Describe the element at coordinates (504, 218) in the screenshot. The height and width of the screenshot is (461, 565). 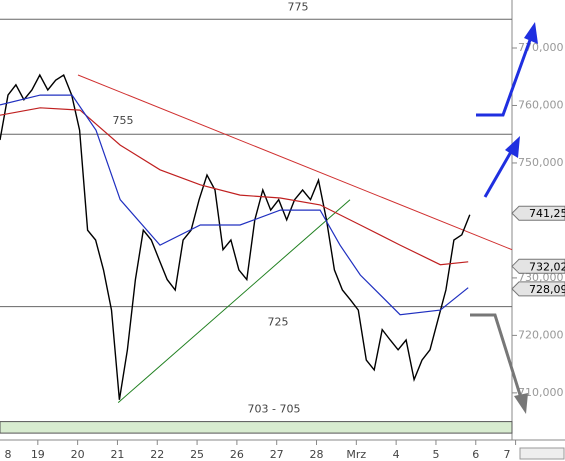
I see `arrows` at that location.